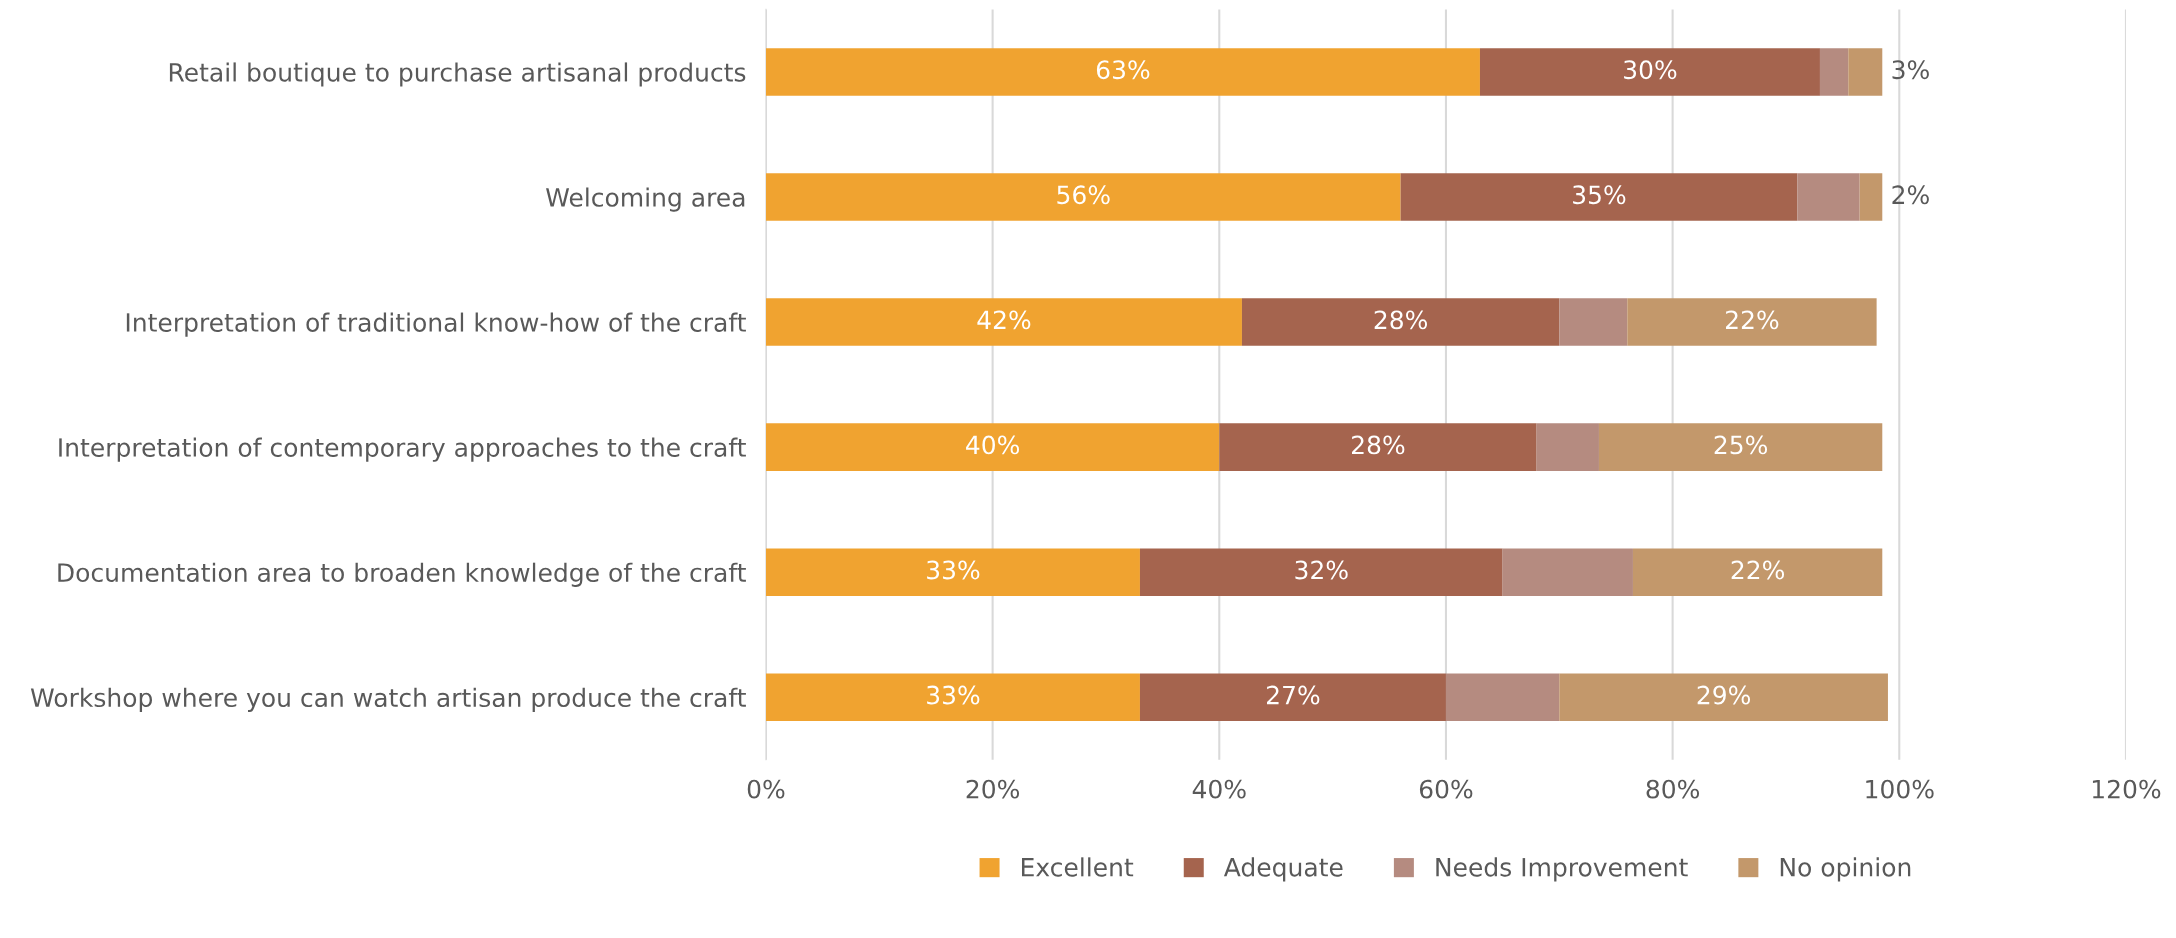 The image size is (2176, 938). I want to click on x-tick-label: 80%, so click(1673, 789).